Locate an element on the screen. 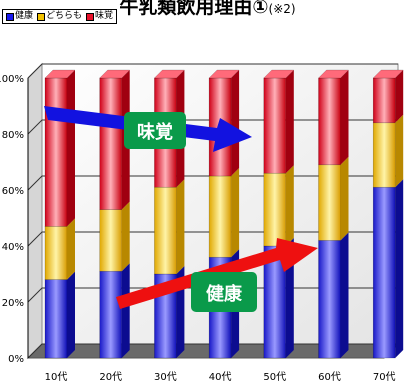 This screenshot has width=415, height=383. legend-swatch-both is located at coordinates (41, 16).